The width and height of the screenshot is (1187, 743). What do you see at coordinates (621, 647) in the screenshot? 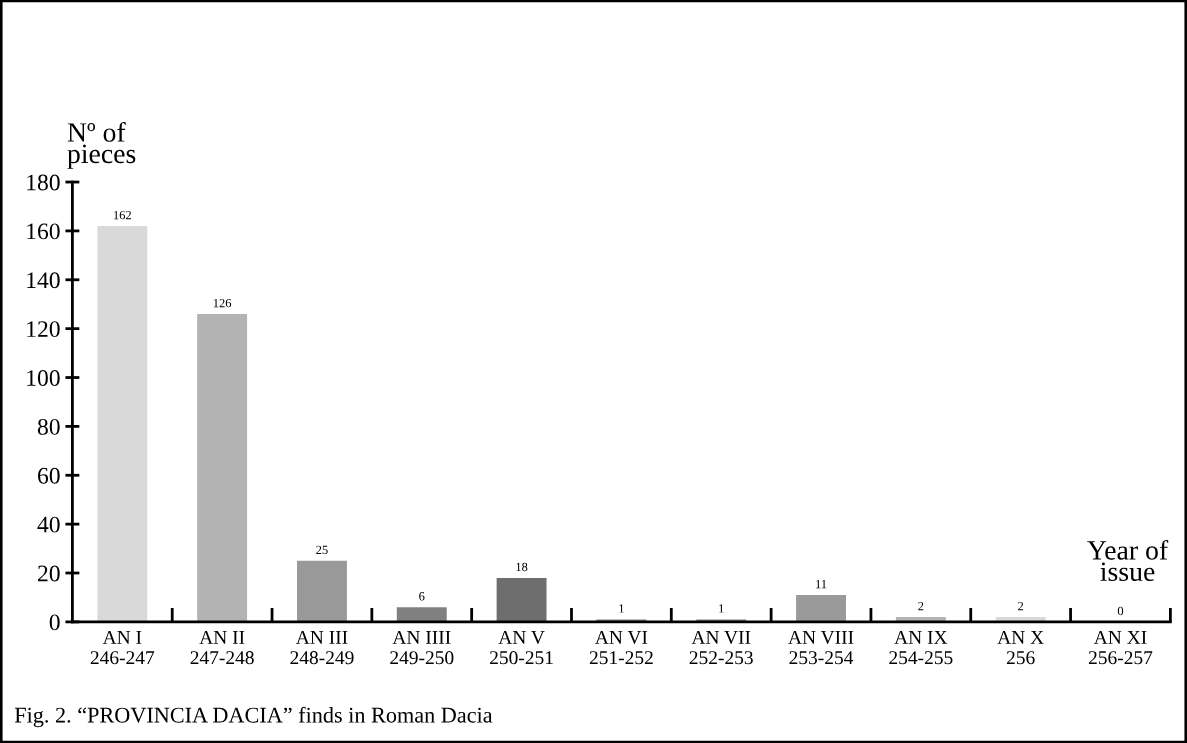
I see `x-tick-label: AN VI 251-252` at bounding box center [621, 647].